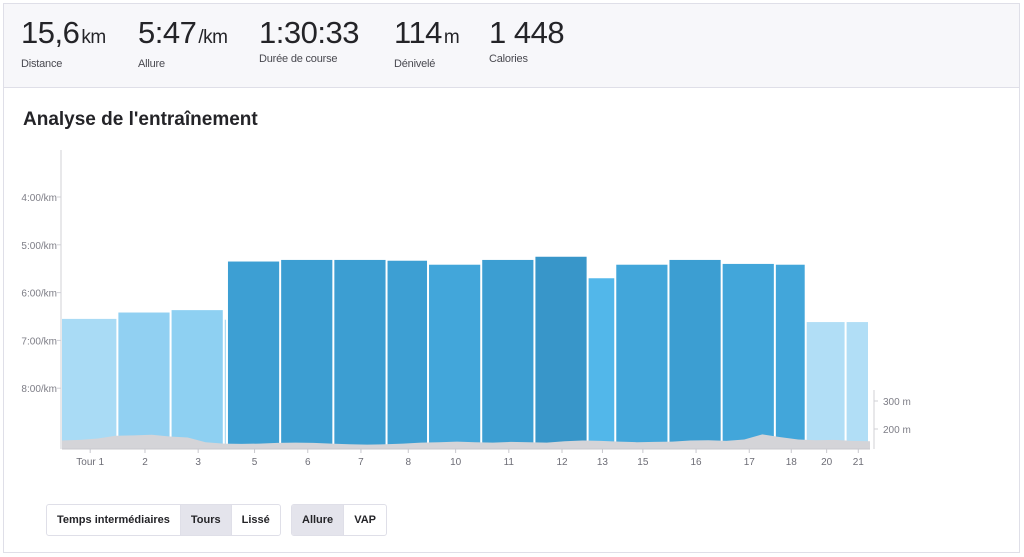 The image size is (1024, 557). What do you see at coordinates (696, 462) in the screenshot?
I see `x-tick-label: 16` at bounding box center [696, 462].